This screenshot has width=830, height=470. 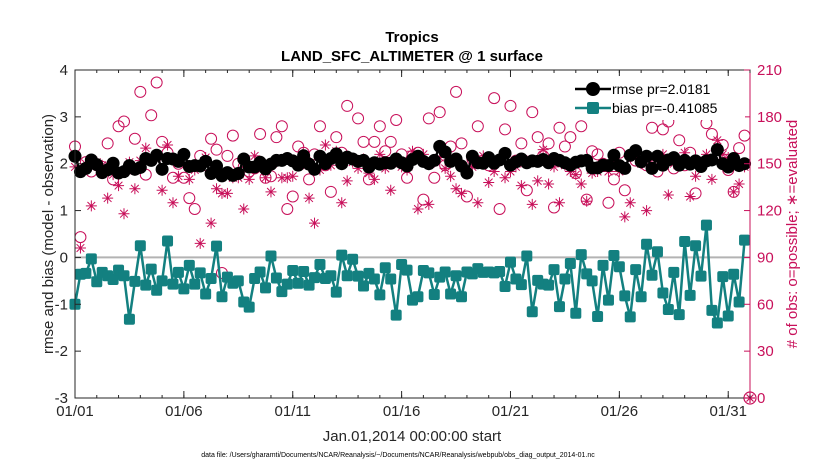 I want to click on chart-title: Tropics, so click(x=411, y=37).